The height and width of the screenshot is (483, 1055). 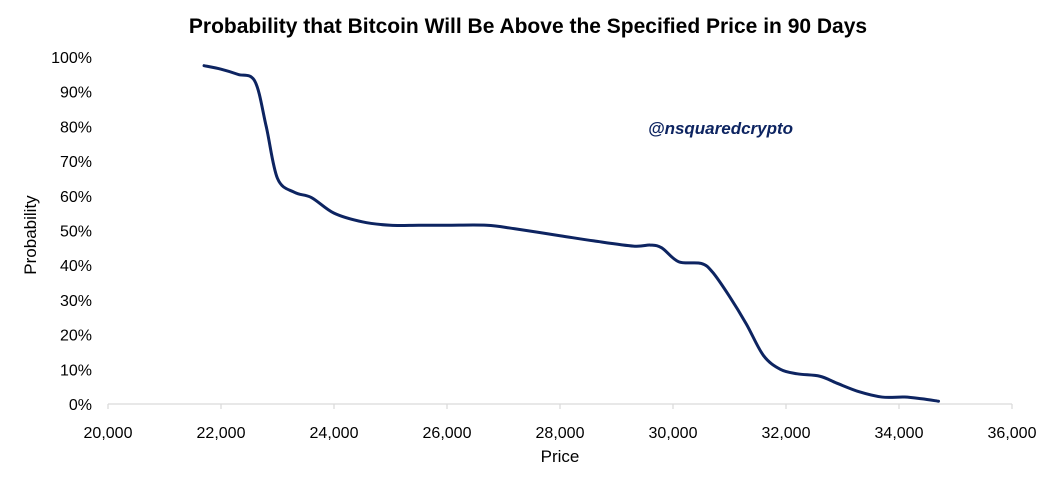 What do you see at coordinates (560, 456) in the screenshot?
I see `x-axis-label: Price` at bounding box center [560, 456].